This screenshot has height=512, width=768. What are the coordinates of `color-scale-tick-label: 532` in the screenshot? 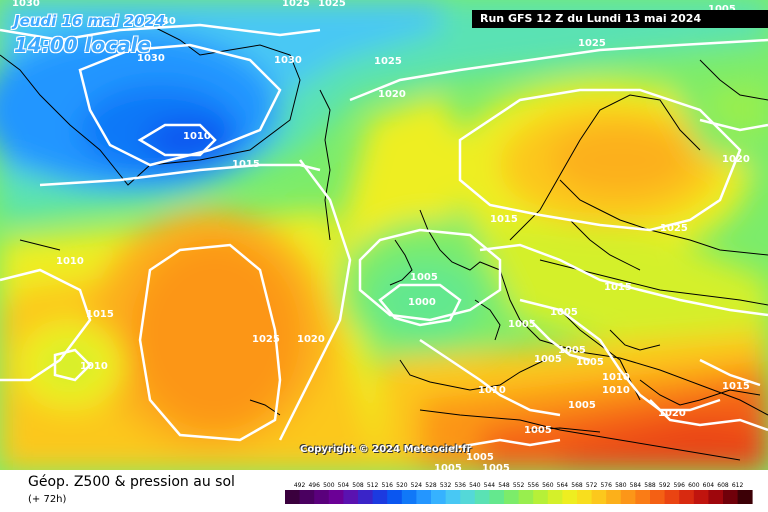 It's located at (446, 485).